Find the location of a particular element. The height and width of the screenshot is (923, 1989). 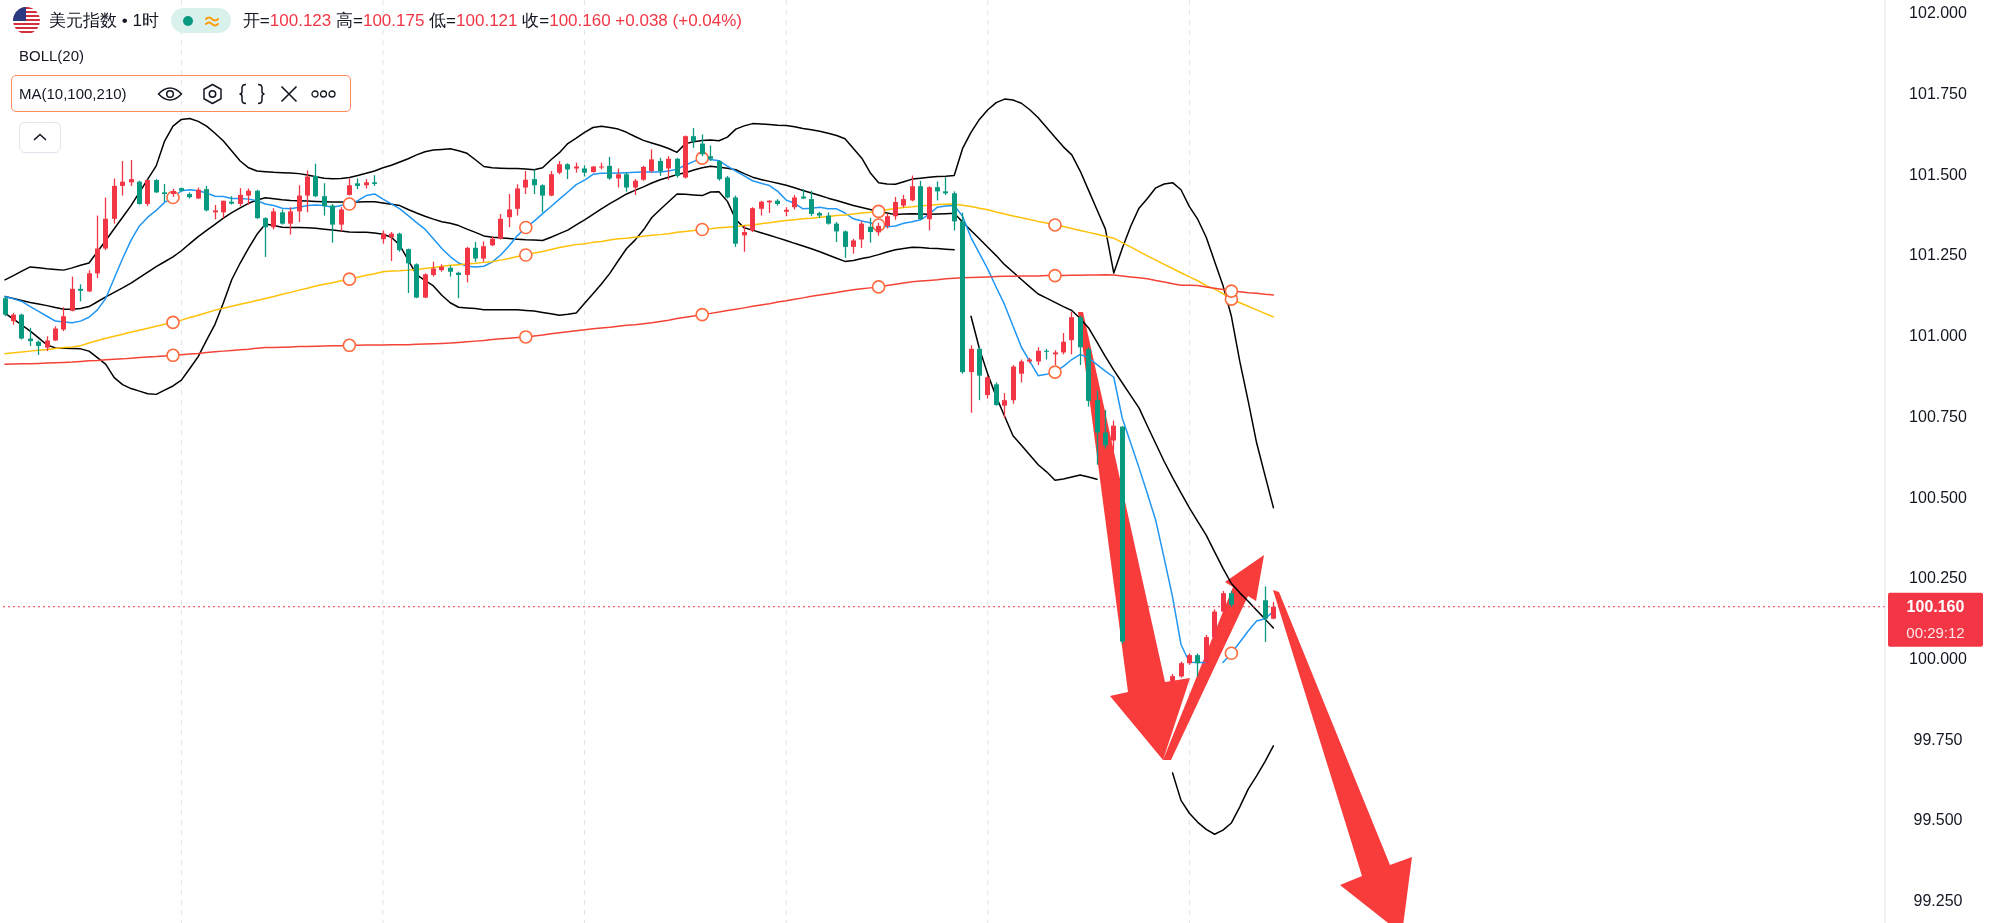

text: 美元指数 • 1时 is located at coordinates (104, 21).